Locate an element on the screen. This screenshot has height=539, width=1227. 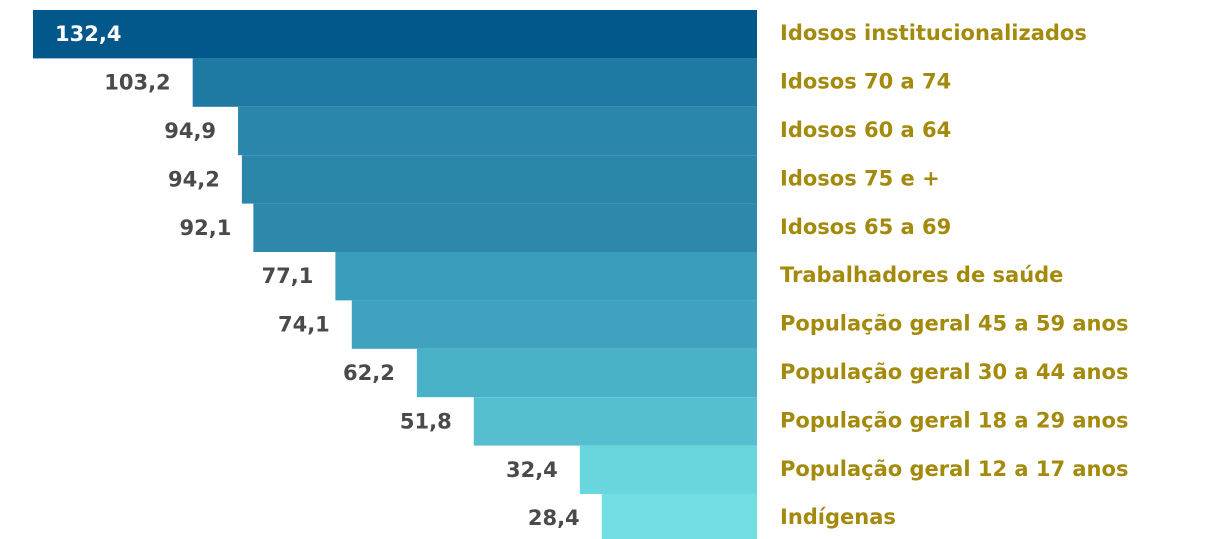
category-label: População geral 18 a 29 anos is located at coordinates (954, 420).